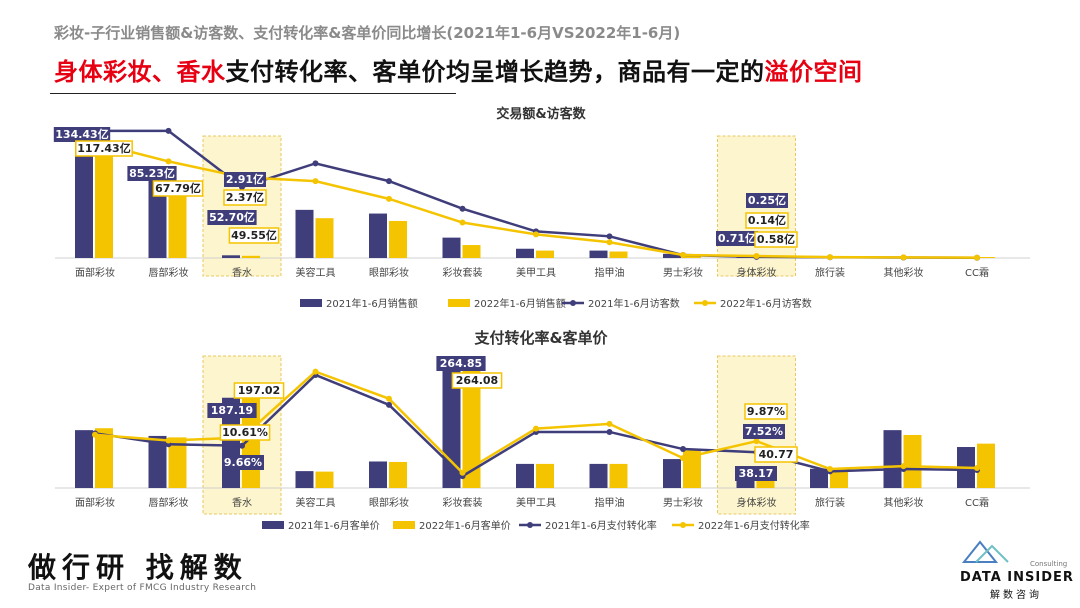  I want to click on data-label: 2.37亿, so click(245, 197).